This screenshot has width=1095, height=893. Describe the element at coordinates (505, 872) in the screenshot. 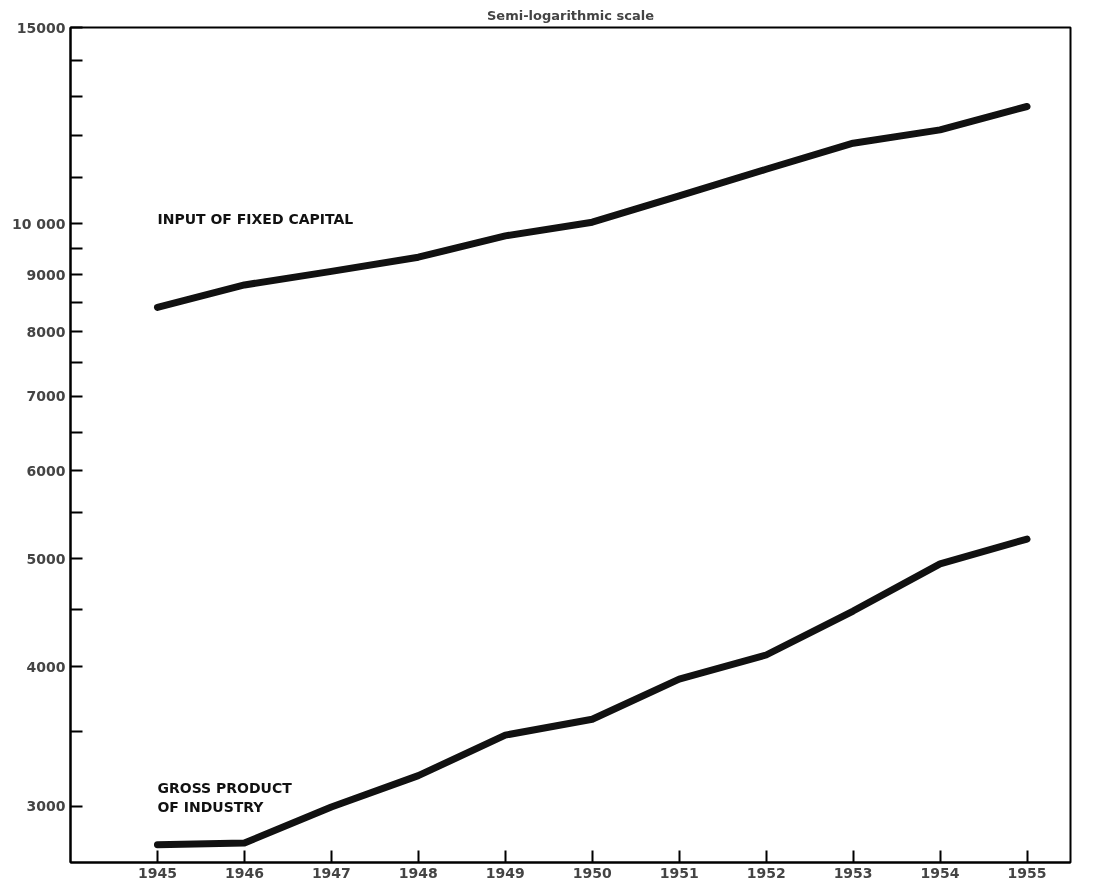

I see `x-tick-label: 1949` at that location.